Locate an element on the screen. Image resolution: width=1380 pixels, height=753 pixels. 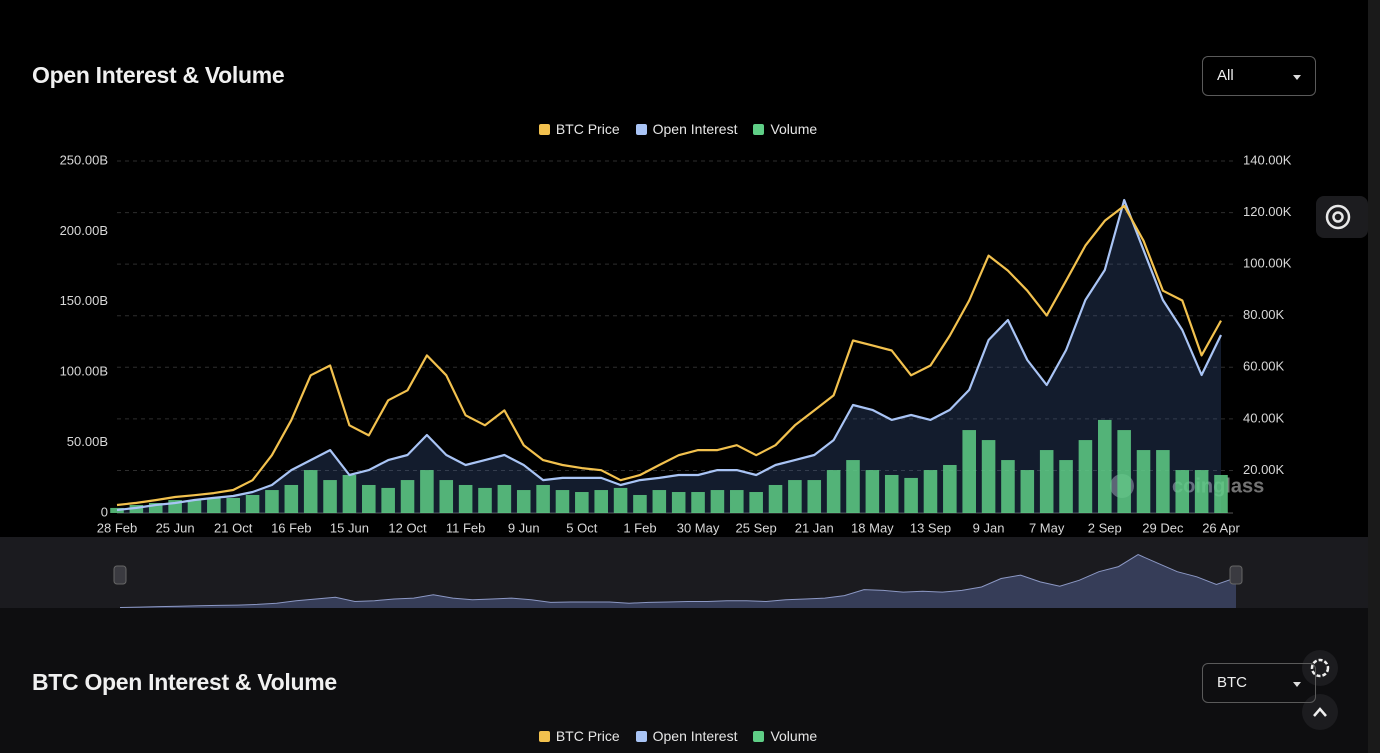
range-dropdown: All is located at coordinates (1259, 76).